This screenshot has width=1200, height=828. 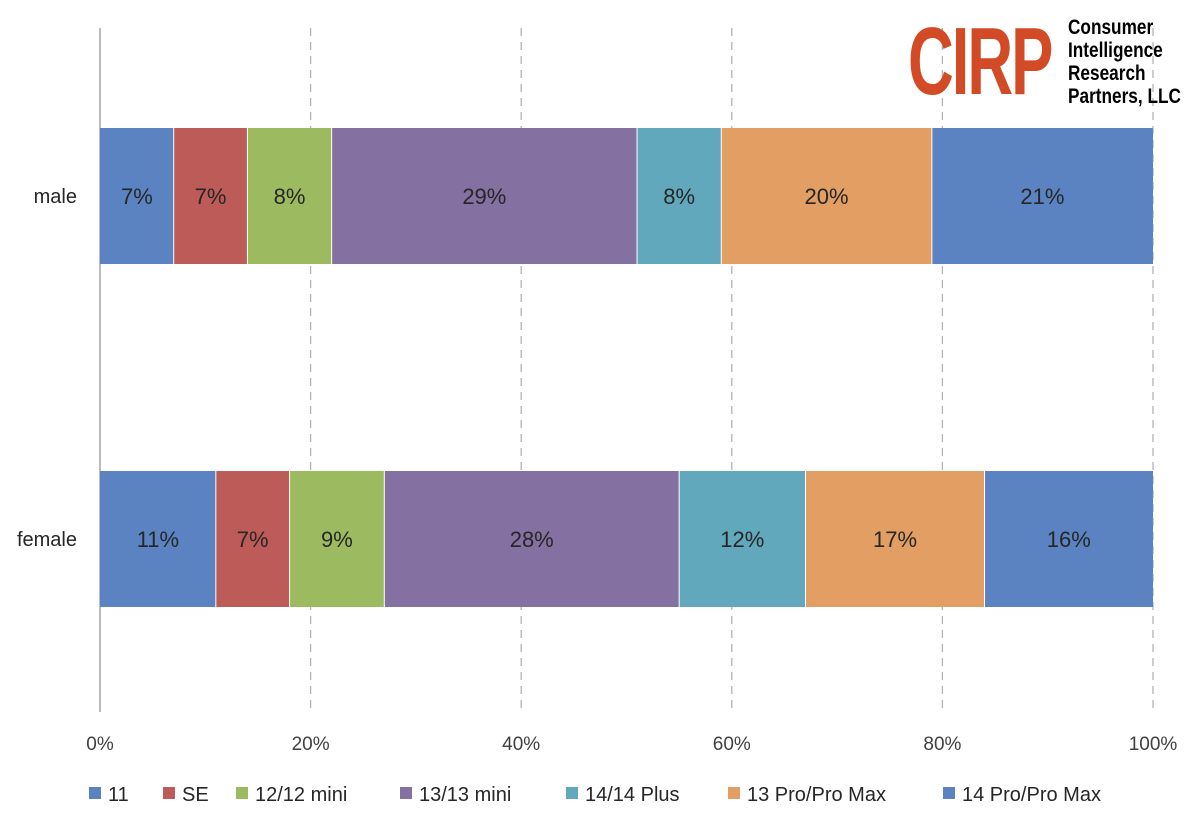 I want to click on data-label: 21%, so click(x=1042, y=196).